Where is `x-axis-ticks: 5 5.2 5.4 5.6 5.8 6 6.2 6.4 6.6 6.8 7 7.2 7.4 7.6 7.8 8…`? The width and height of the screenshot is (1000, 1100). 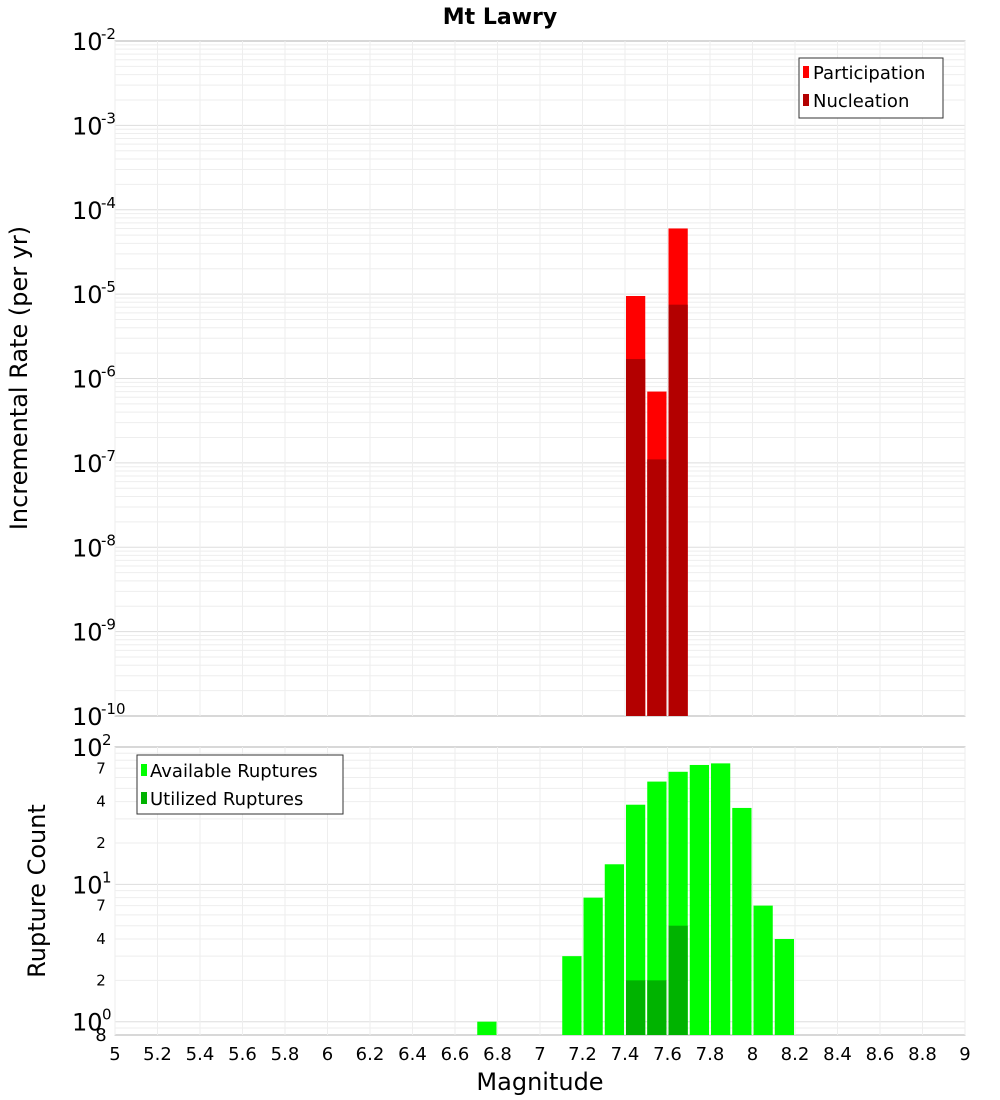 x-axis-ticks: 5 5.2 5.4 5.6 5.8 6 6.2 6.4 6.6 6.8 7 7.2 7.4 7.6 7.8 8… is located at coordinates (539, 1054).